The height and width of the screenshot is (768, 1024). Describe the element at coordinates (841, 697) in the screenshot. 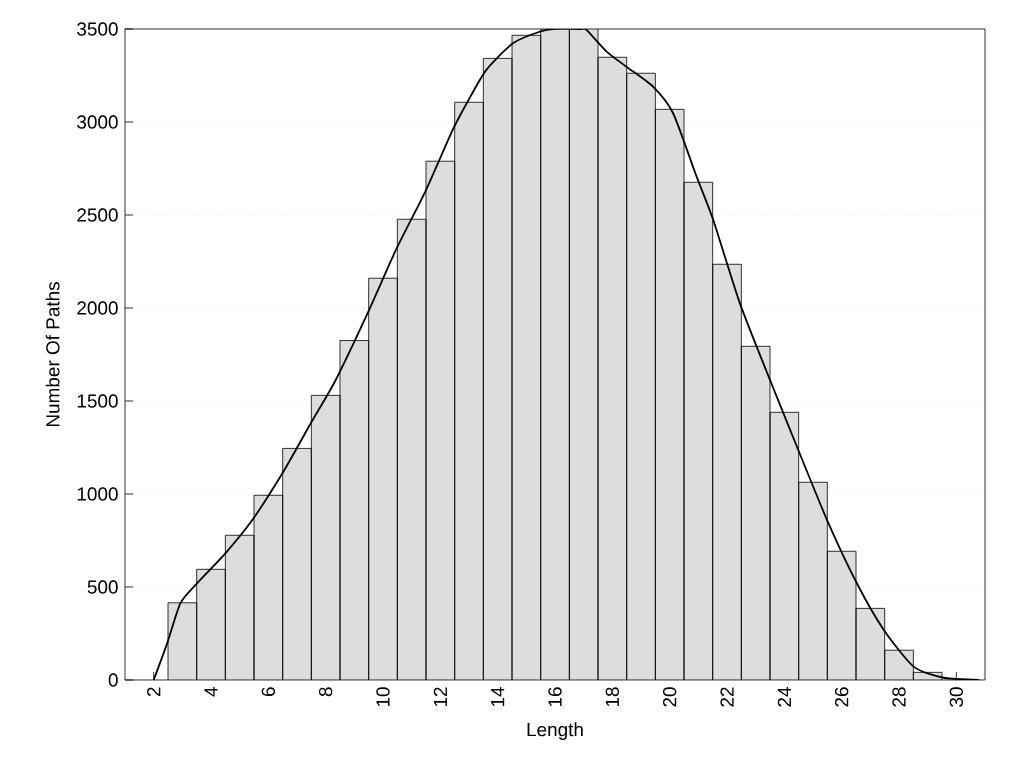

I see `x-tick-label: 26` at that location.